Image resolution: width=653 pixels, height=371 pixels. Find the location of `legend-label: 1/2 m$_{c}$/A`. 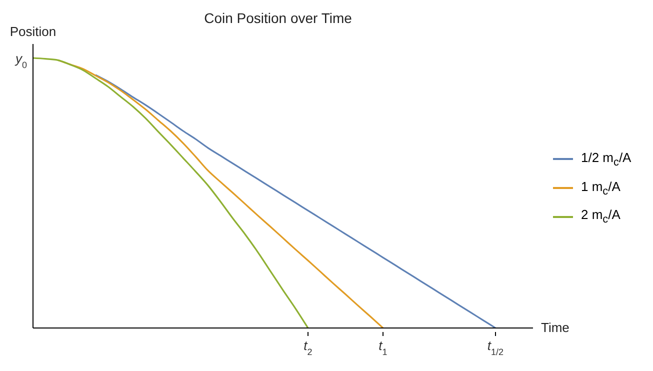

legend-label: 1/2 m$_{c}$/A is located at coordinates (606, 159).